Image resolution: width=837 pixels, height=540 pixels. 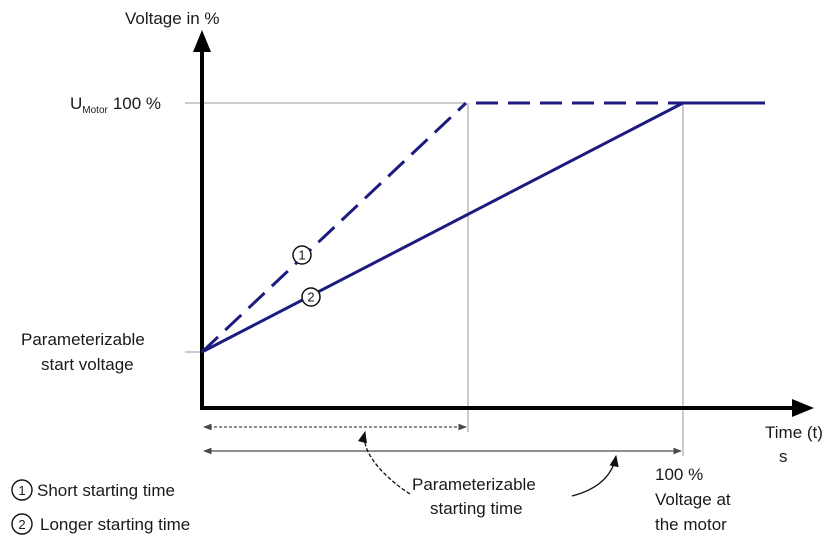 What do you see at coordinates (679, 474) in the screenshot?
I see `full-voltage-label-line1: 100 %` at bounding box center [679, 474].